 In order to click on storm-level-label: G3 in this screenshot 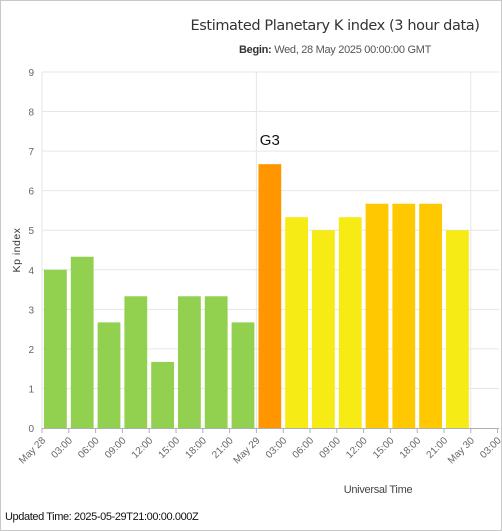, I will do `click(270, 140)`.